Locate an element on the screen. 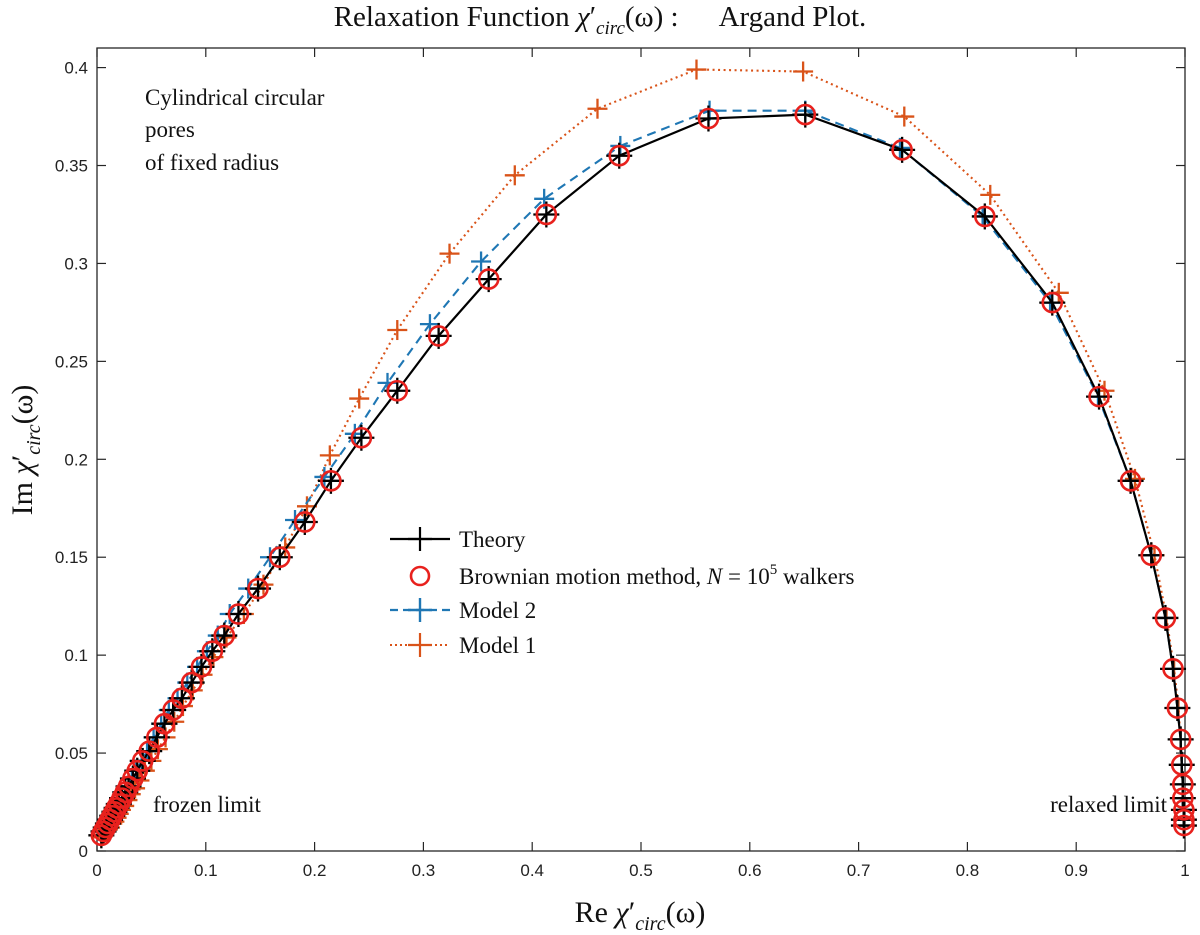 This screenshot has height=935, width=1200. x-tick-label: 0.8 is located at coordinates (968, 870).